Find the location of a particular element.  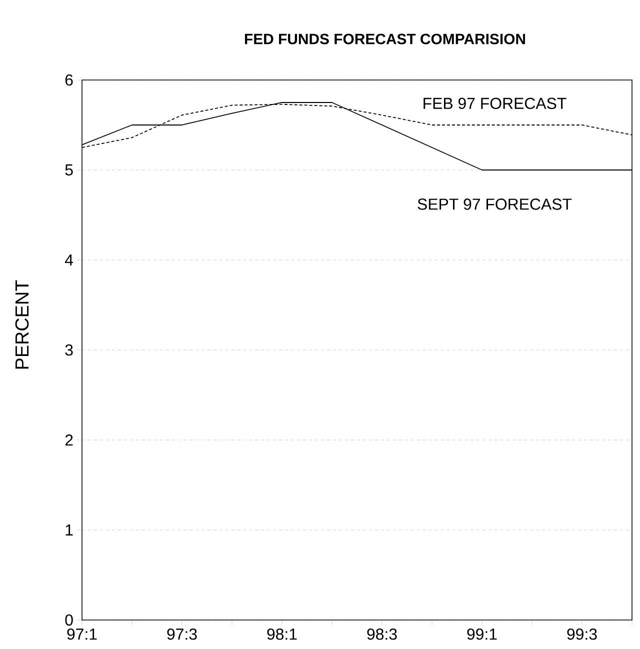

series-label: FEB 97 FORECAST is located at coordinates (495, 104).